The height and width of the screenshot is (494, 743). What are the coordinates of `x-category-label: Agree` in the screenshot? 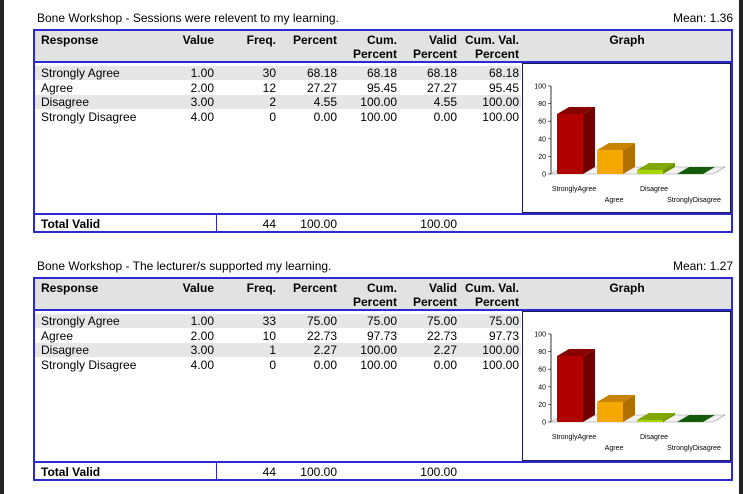 It's located at (614, 200).